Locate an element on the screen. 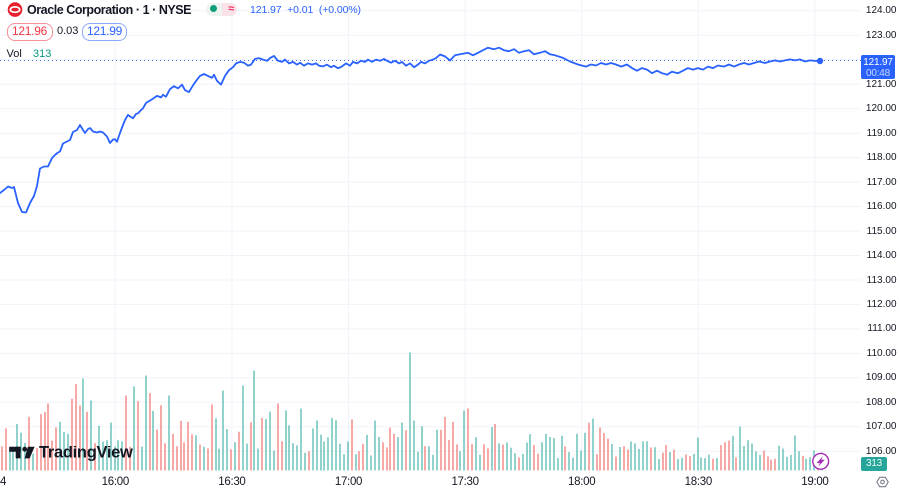 This screenshot has width=900, height=493. svg-text: TradingView is located at coordinates (86, 454).